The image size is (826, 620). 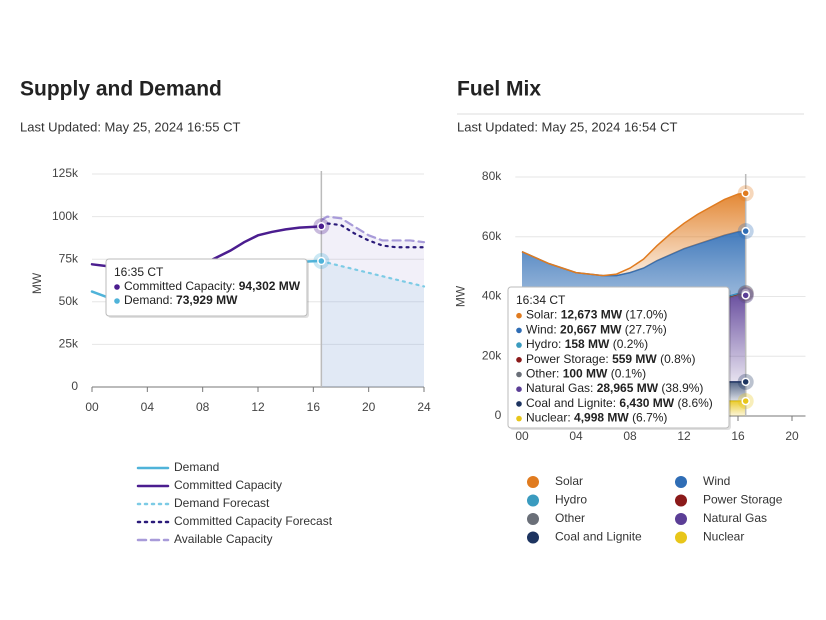 I want to click on legend-label: Solar, so click(x=569, y=481).